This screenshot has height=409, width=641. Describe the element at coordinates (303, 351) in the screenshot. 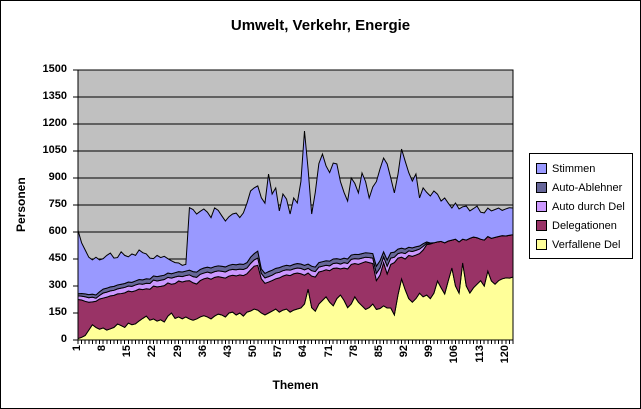

I see `x-tick-label: 64` at that location.